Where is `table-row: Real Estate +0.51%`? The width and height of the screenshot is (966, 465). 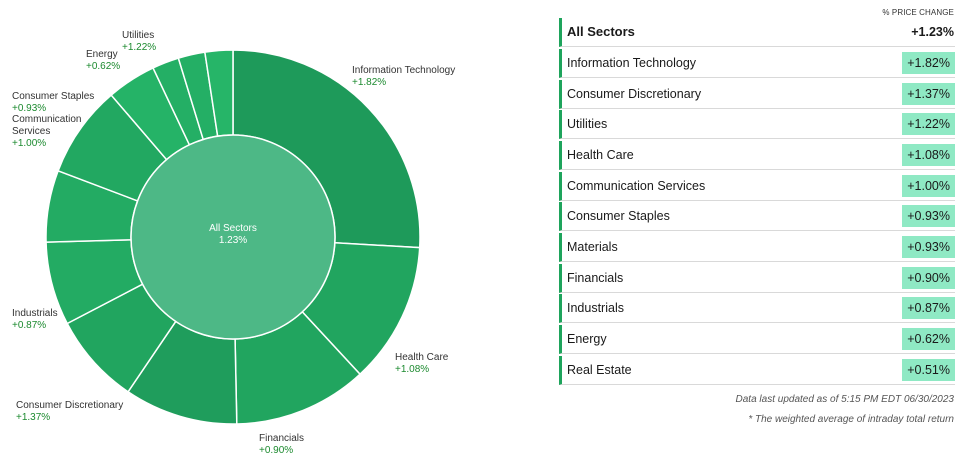 table-row: Real Estate +0.51% is located at coordinates (757, 370).